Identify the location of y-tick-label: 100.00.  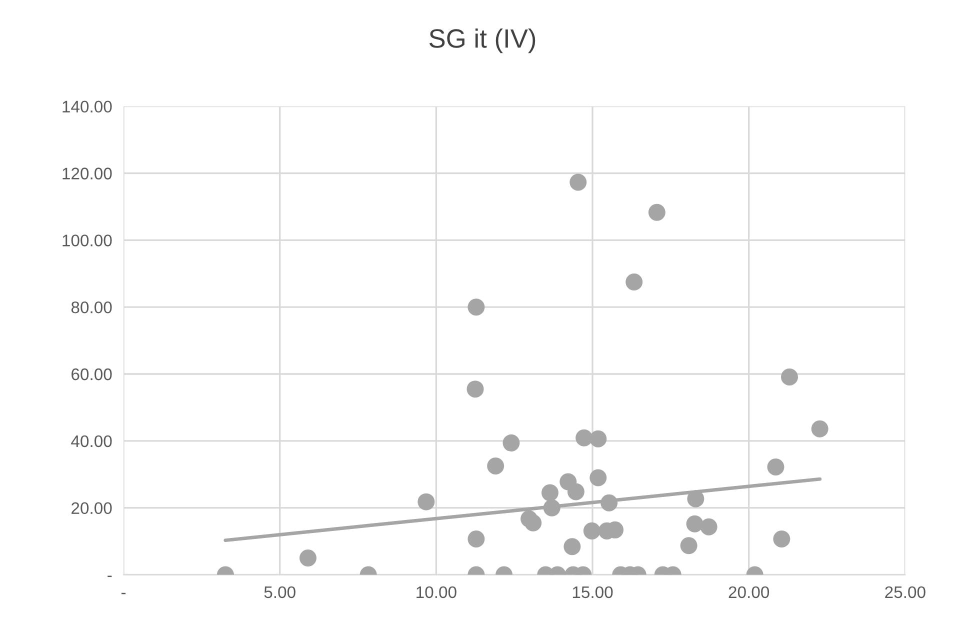
(87, 240).